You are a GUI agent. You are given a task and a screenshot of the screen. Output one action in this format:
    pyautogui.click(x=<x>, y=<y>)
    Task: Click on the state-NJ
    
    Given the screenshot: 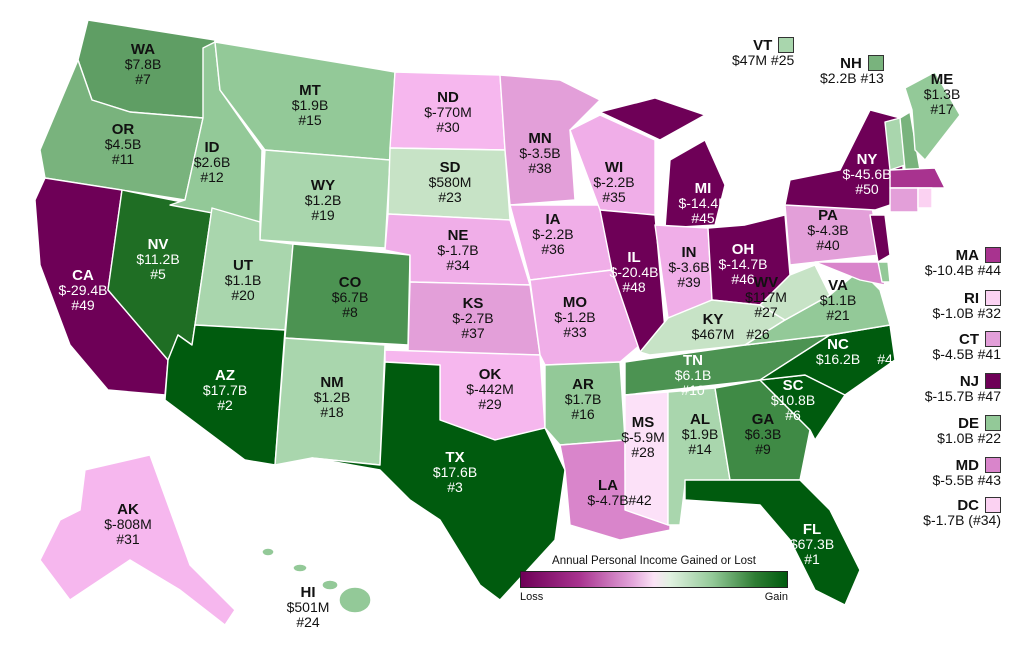 What is the action you would take?
    pyautogui.click(x=880, y=238)
    